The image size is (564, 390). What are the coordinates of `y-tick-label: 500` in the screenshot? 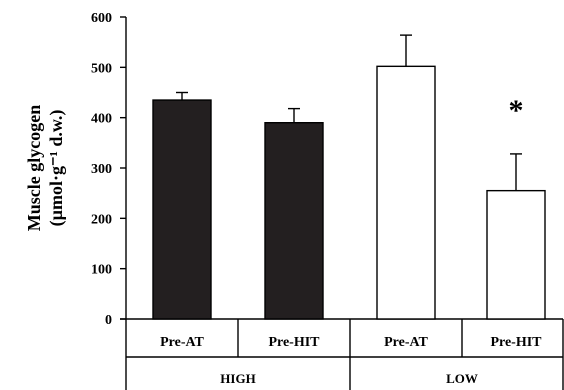 It's located at (101, 68).